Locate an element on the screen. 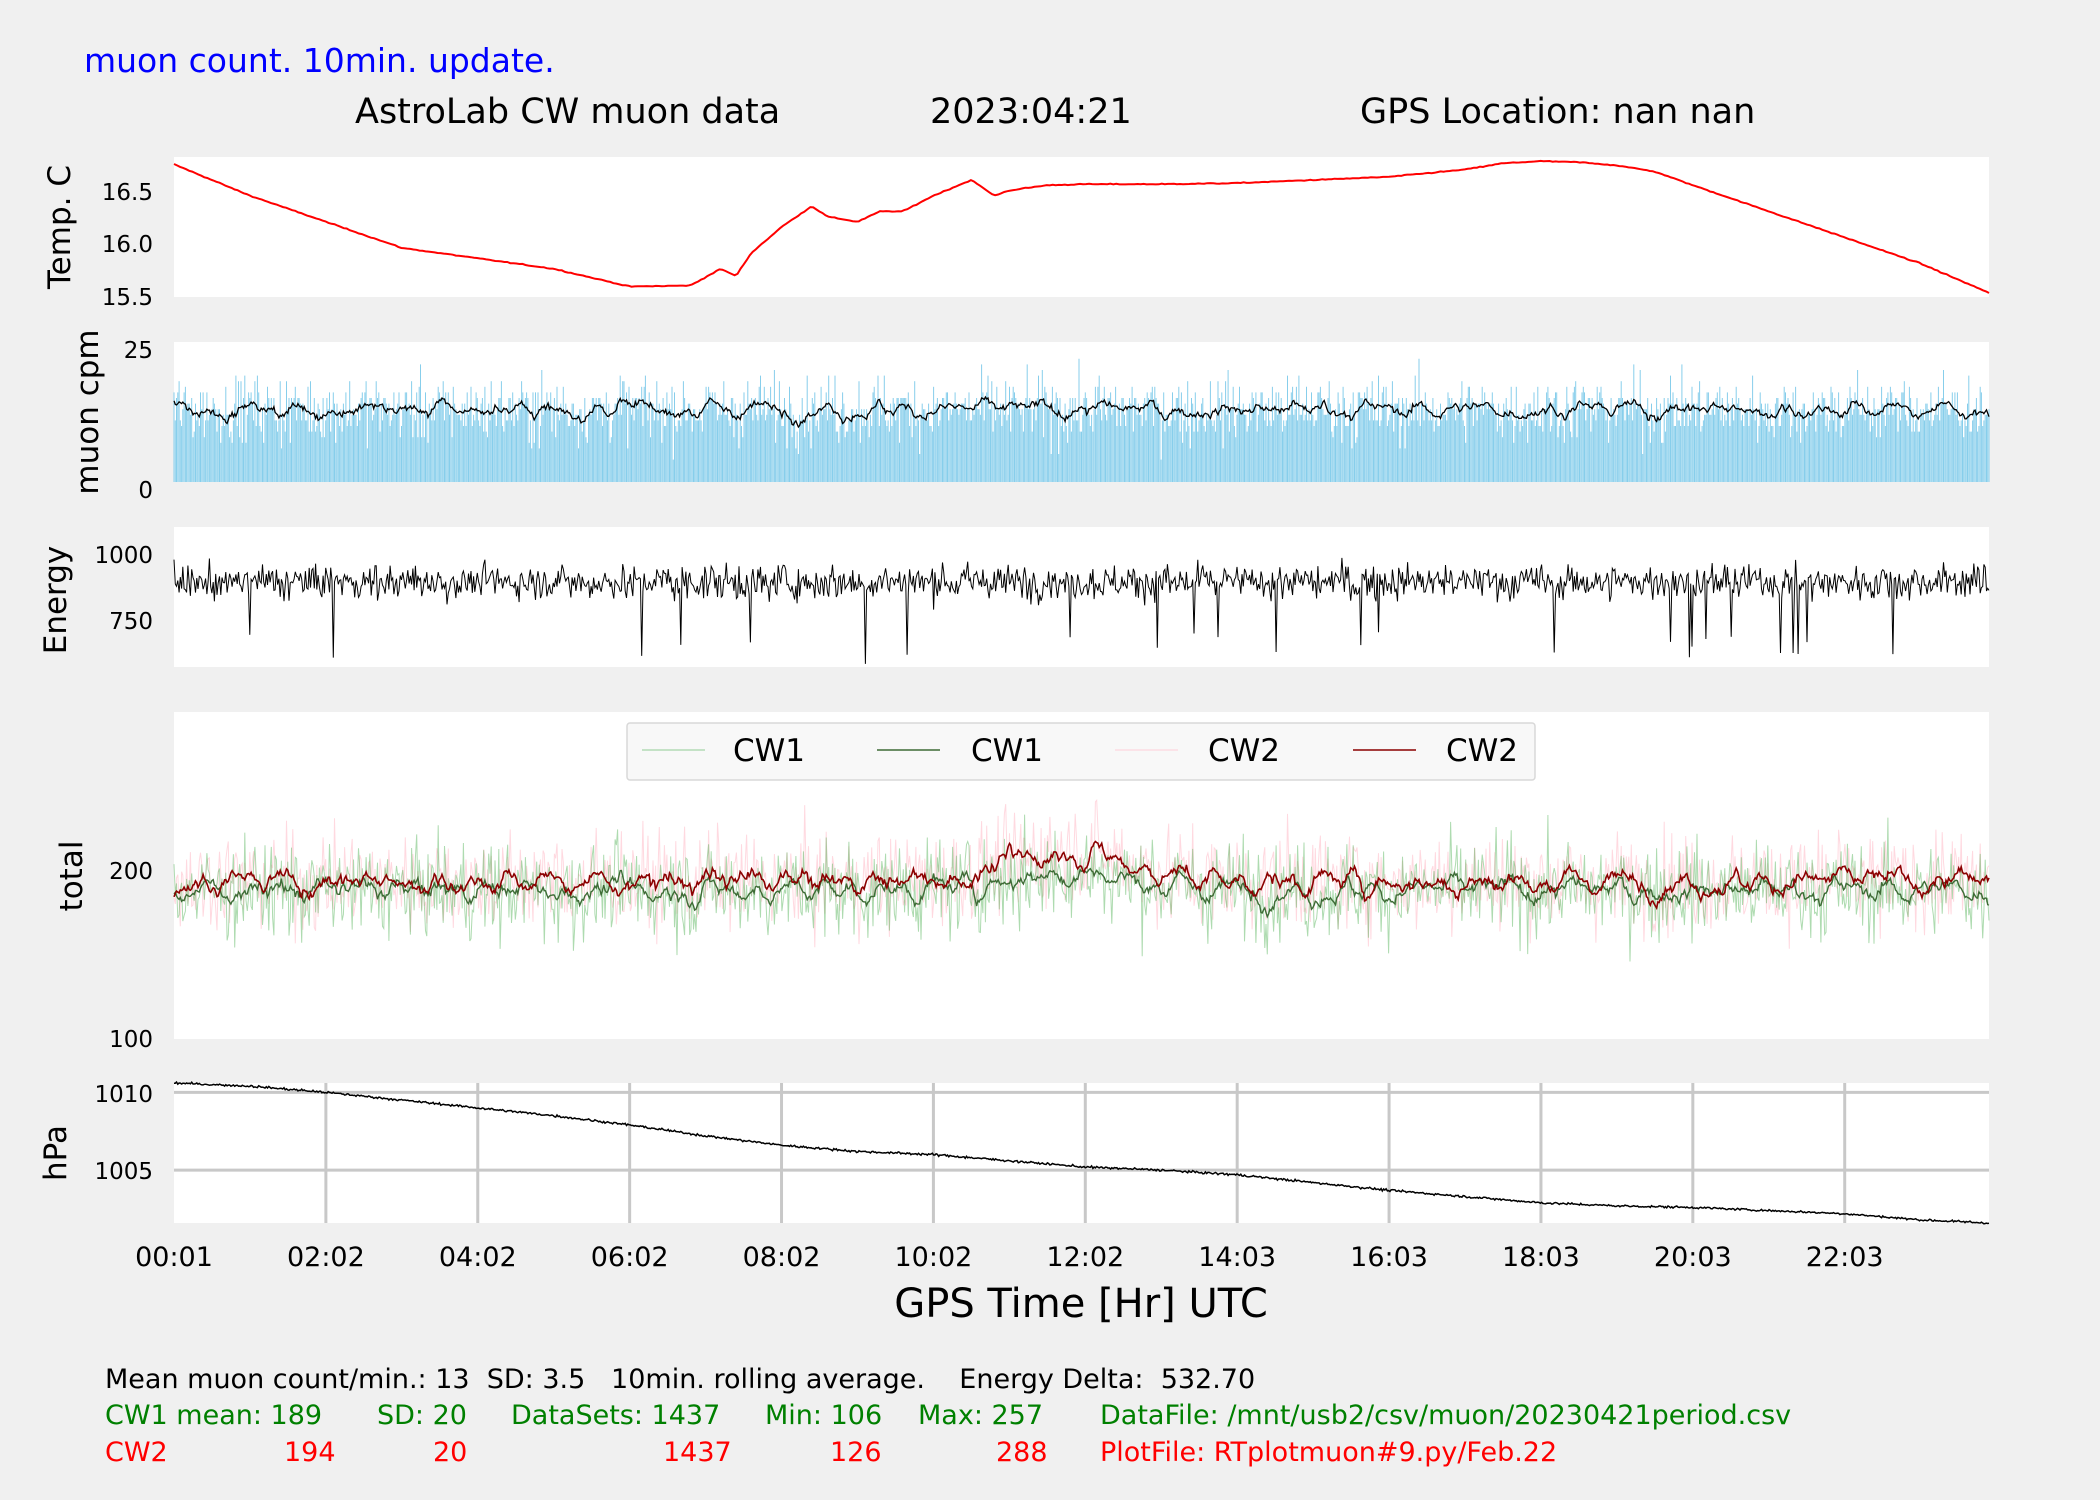  cw2-sd: 20 is located at coordinates (450, 1452).